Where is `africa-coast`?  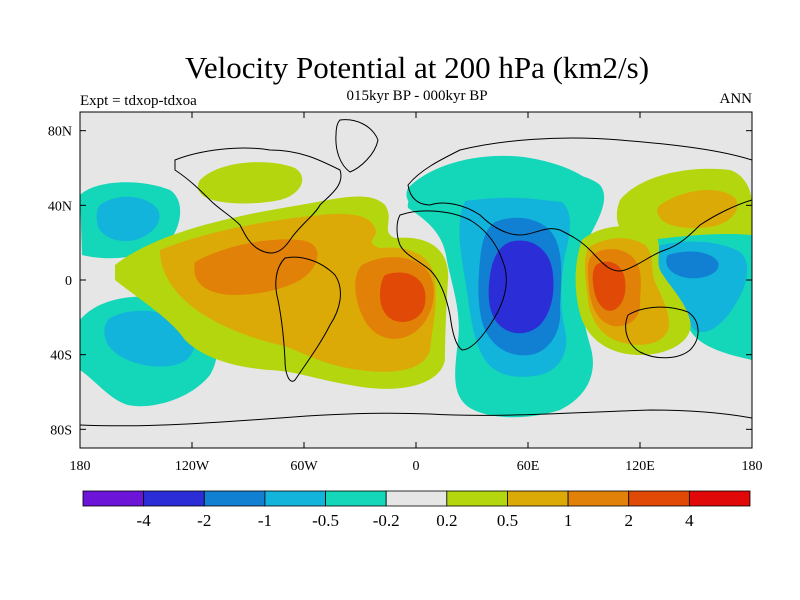
africa-coast is located at coordinates (451, 280).